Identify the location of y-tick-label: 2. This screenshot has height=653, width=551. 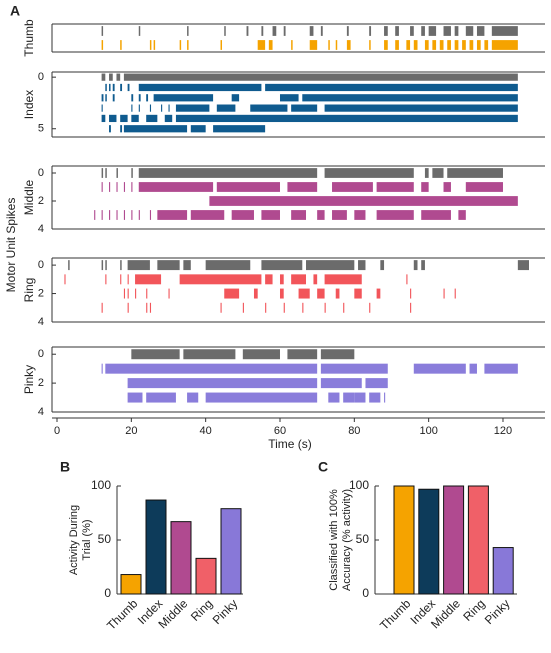
(41, 201).